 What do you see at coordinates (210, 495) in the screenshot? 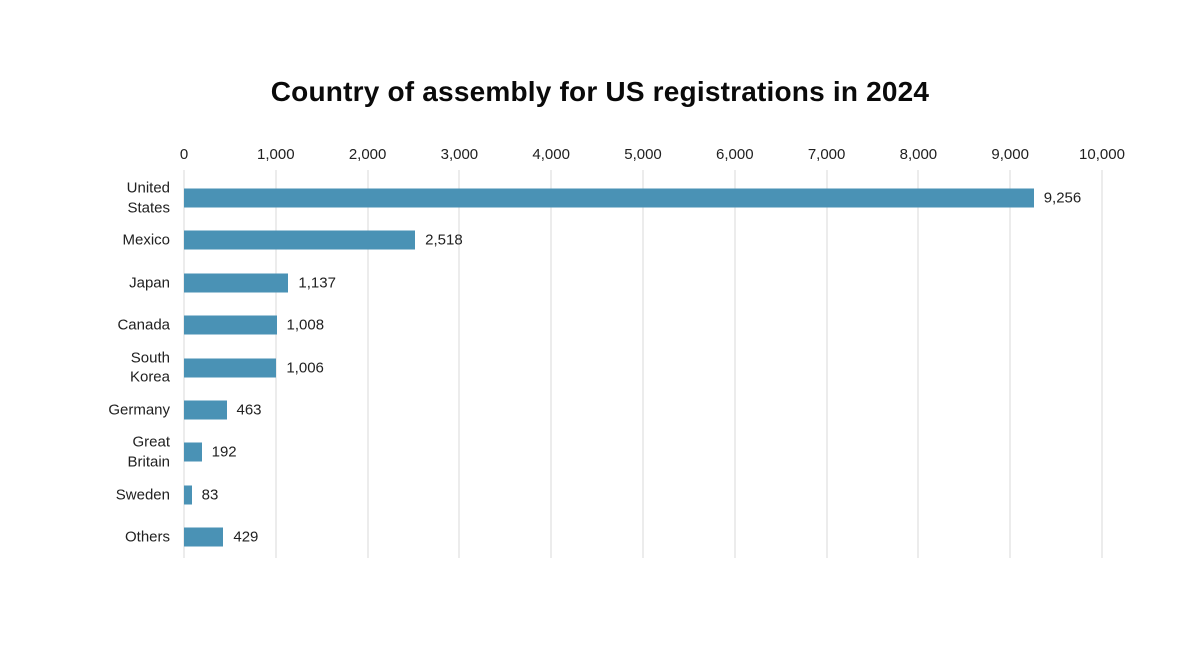
I see `bar-value-label: 83` at bounding box center [210, 495].